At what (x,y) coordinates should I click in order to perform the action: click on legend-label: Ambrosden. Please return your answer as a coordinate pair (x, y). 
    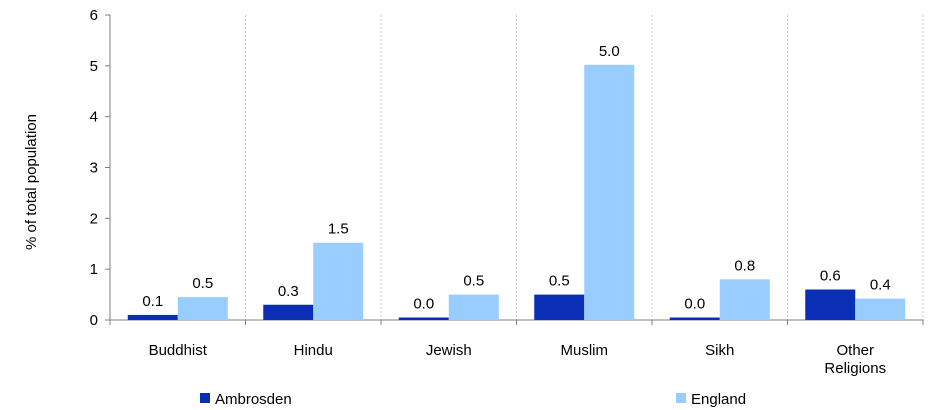
    Looking at the image, I should click on (253, 399).